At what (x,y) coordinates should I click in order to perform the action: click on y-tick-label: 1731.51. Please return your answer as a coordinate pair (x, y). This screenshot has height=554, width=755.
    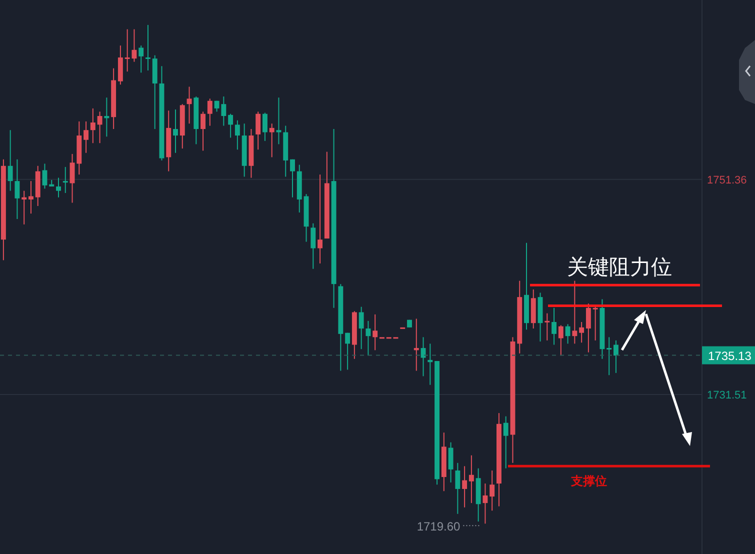
    Looking at the image, I should click on (727, 396).